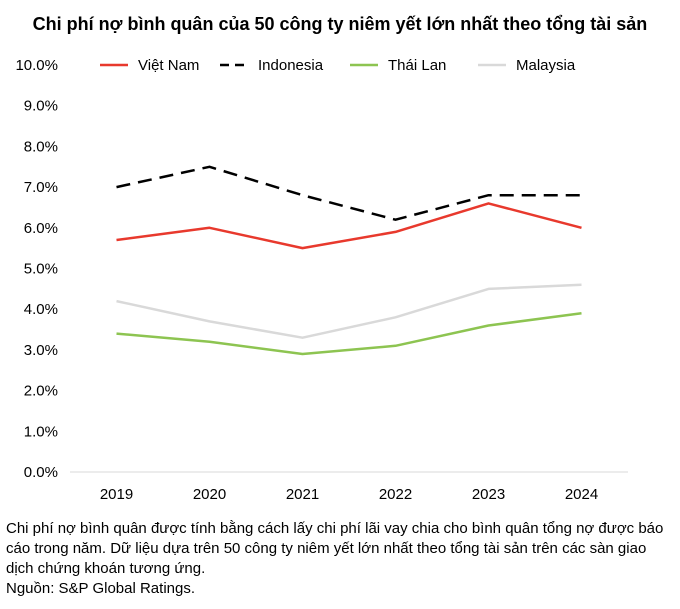 The image size is (680, 609). What do you see at coordinates (101, 588) in the screenshot?
I see `footnote-source: Nguồn: S&P Global Ratings.` at bounding box center [101, 588].